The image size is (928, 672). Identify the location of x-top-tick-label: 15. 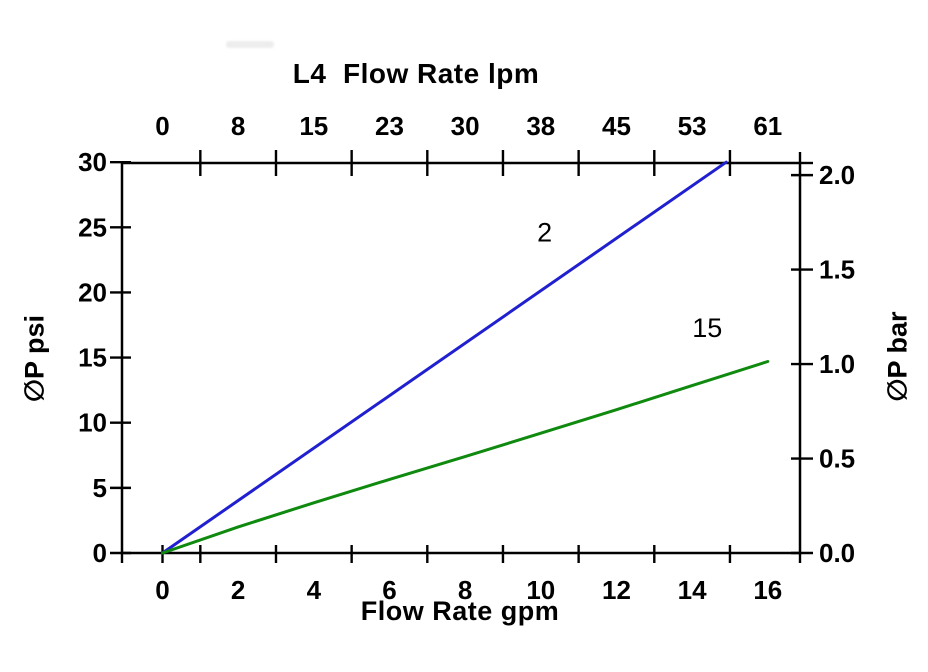
(313, 126).